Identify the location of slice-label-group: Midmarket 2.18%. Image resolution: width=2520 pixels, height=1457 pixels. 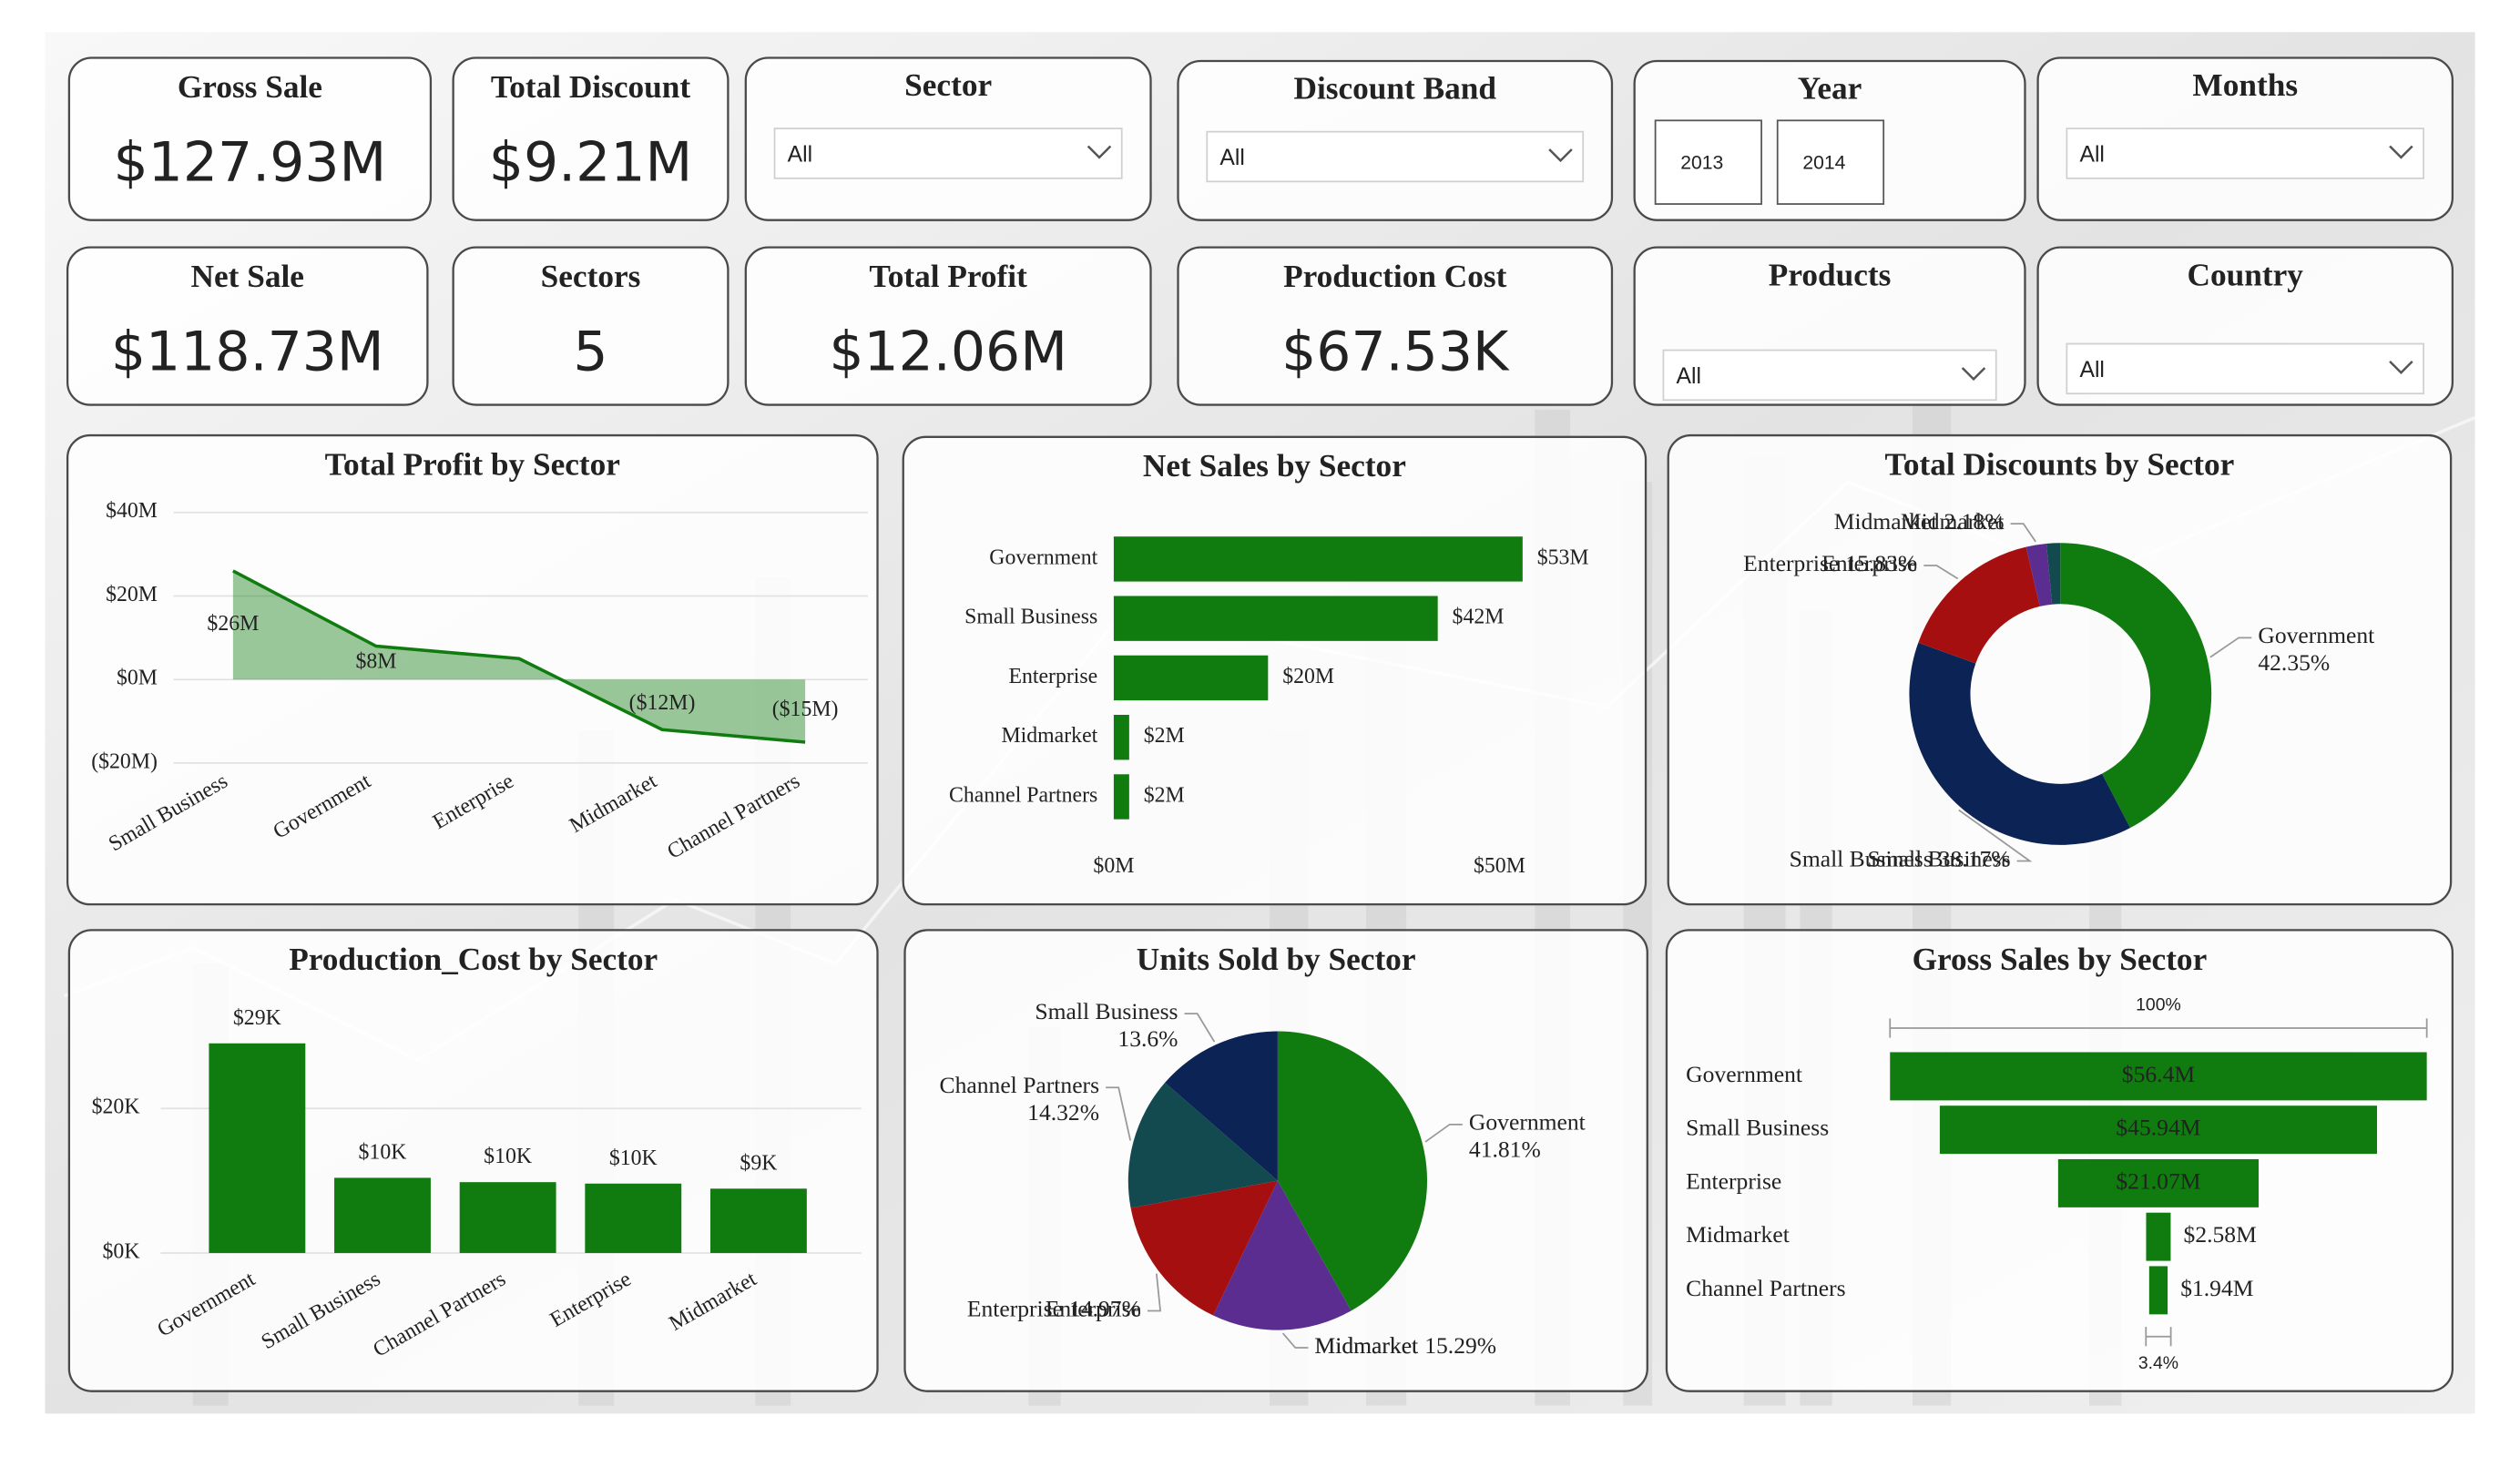
(1919, 521).